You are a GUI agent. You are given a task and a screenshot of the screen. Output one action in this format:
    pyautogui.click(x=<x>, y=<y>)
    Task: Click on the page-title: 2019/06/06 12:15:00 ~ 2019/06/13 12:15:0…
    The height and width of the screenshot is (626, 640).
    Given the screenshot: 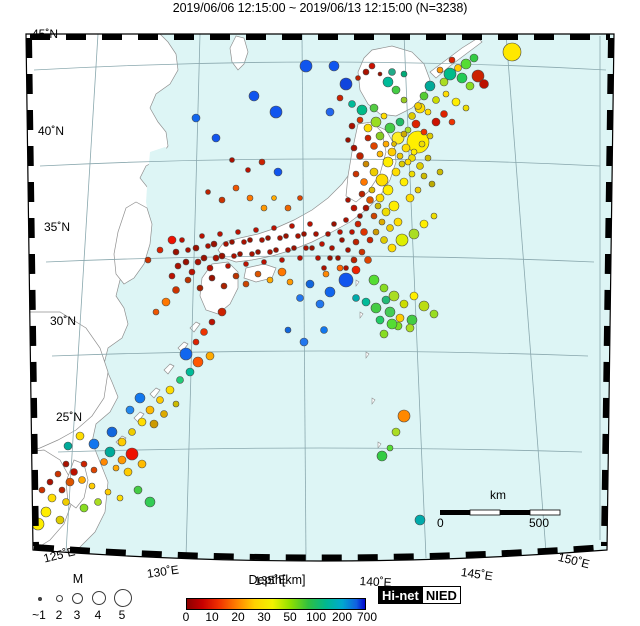 What is the action you would take?
    pyautogui.click(x=320, y=8)
    